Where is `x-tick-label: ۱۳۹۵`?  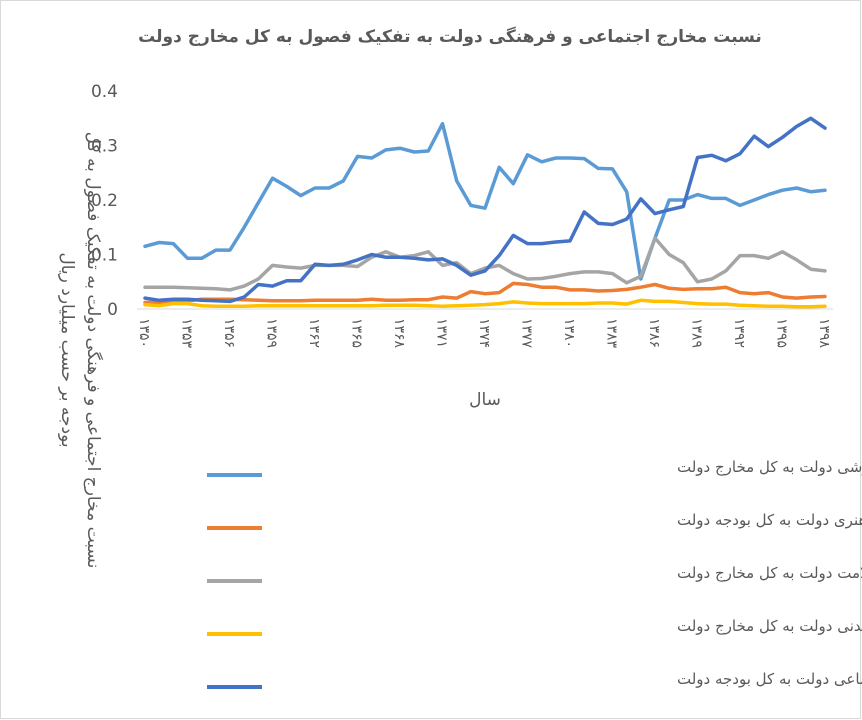
x-tick-label: ۱۳۹۵ is located at coordinates (782, 333).